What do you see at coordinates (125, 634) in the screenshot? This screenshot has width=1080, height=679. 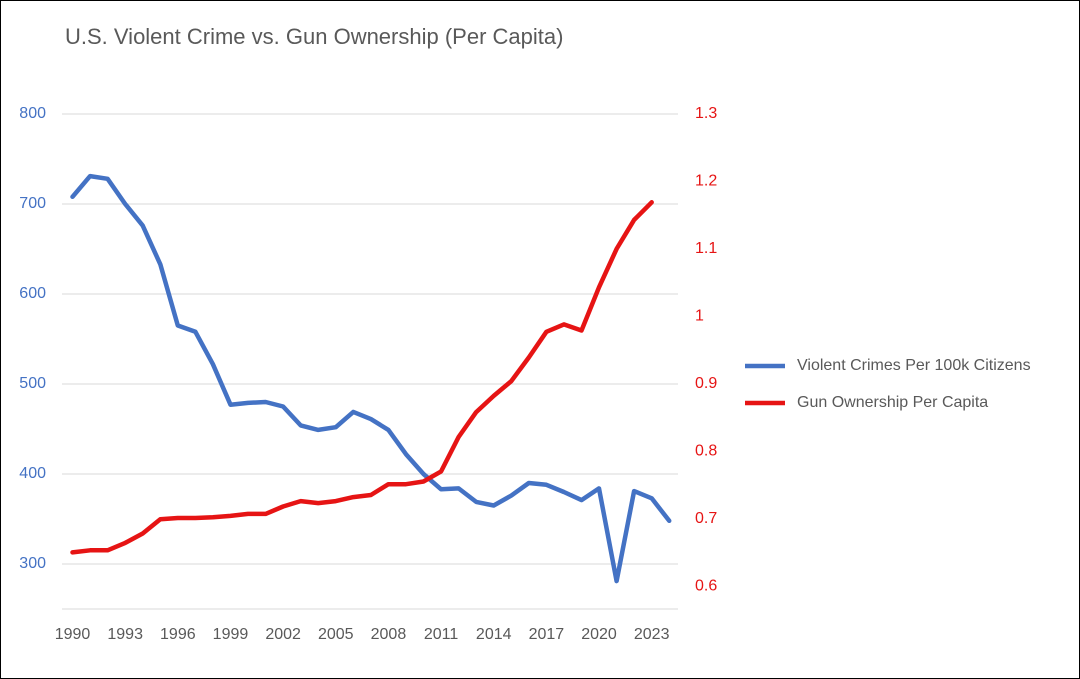 I see `x-tick-label: 1993` at bounding box center [125, 634].